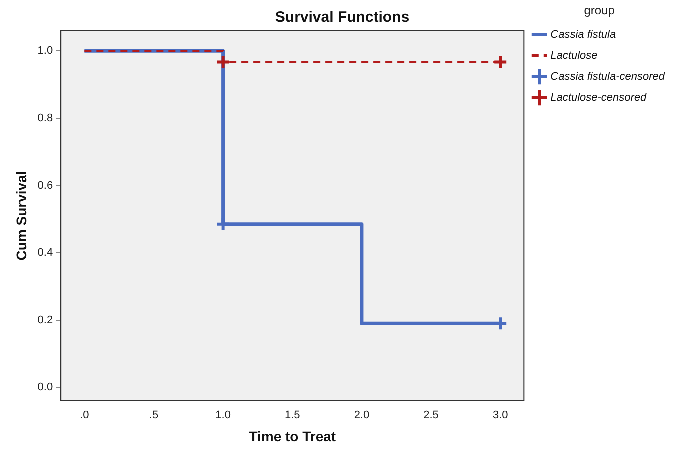  What do you see at coordinates (362, 416) in the screenshot?
I see `x-tick-label: 2.0` at bounding box center [362, 416].